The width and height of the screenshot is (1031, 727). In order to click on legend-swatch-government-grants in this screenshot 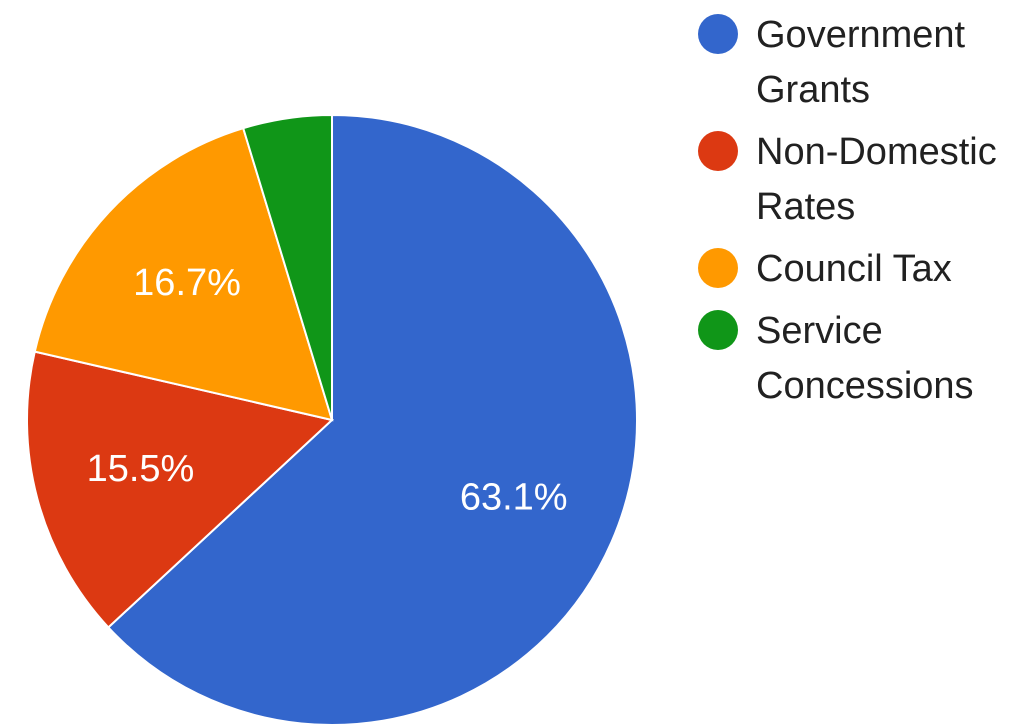, I will do `click(718, 34)`.